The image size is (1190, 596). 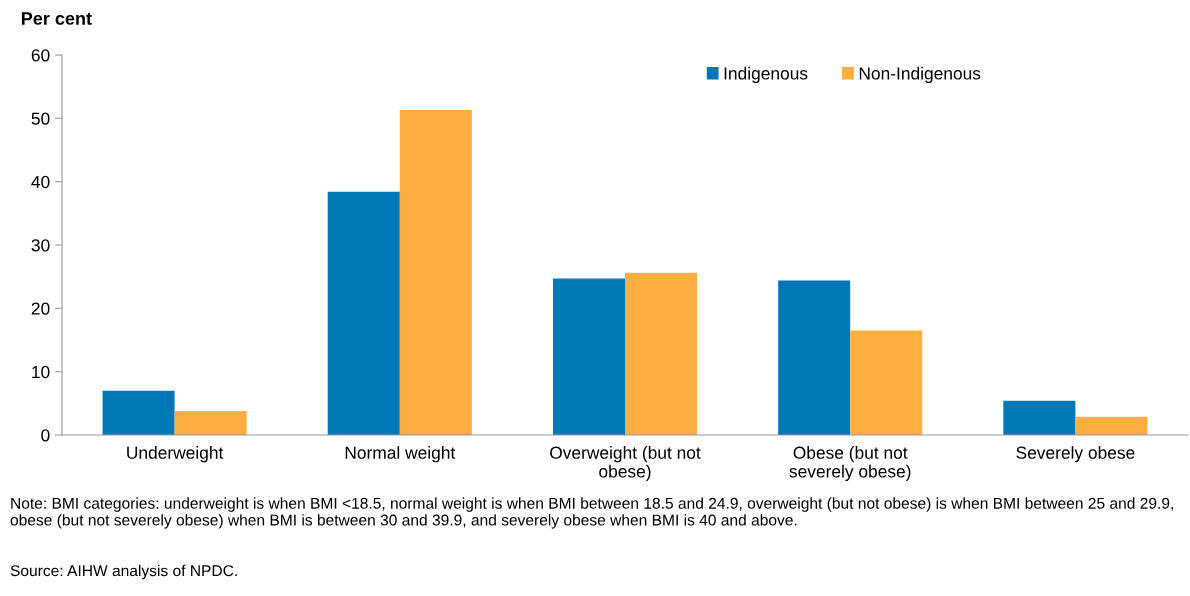 What do you see at coordinates (56, 18) in the screenshot?
I see `y-axis-title: Per cent` at bounding box center [56, 18].